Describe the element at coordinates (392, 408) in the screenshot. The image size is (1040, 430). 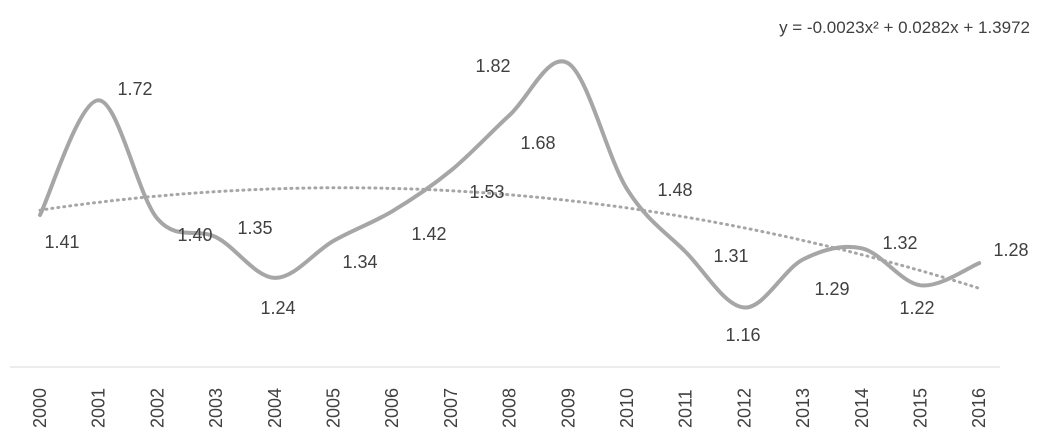
I see `x-tick-label-2006: 2006` at that location.